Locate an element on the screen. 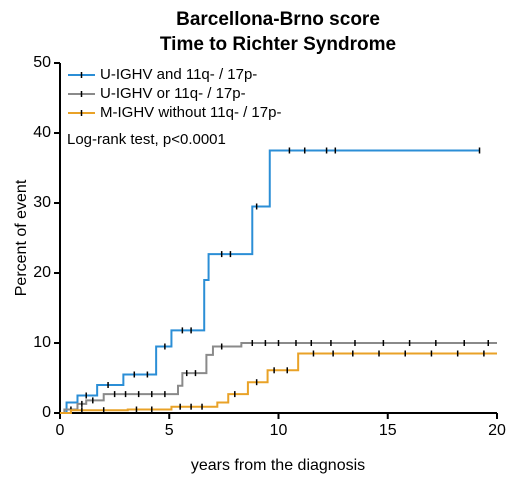  y-tick-label: 20 is located at coordinates (42, 272).